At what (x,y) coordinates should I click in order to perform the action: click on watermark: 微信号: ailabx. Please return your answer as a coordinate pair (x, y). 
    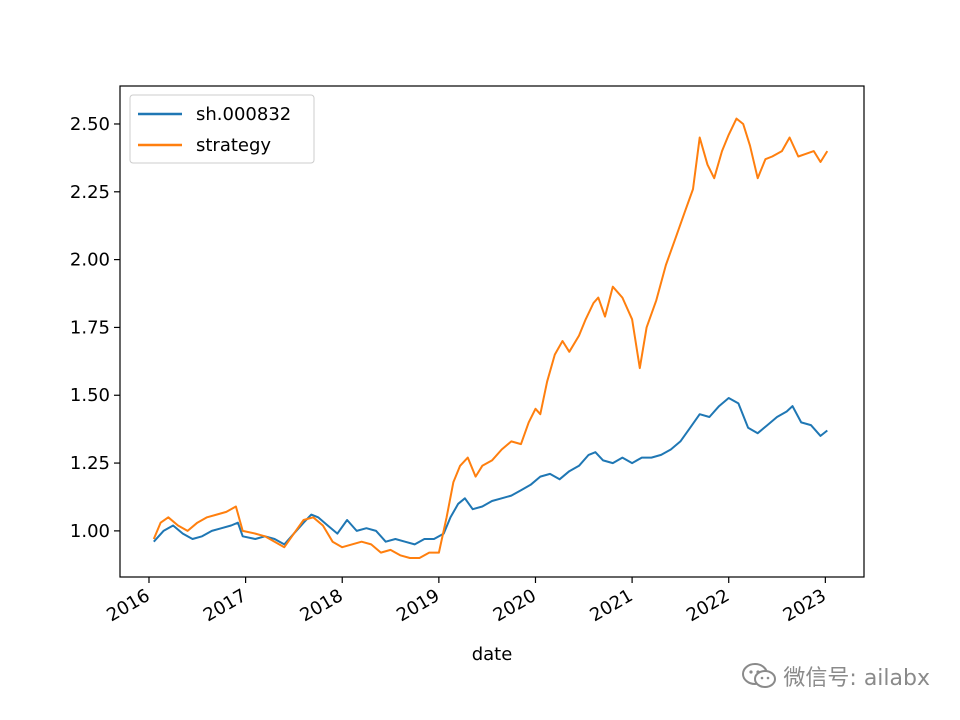
    Looking at the image, I should click on (835, 676).